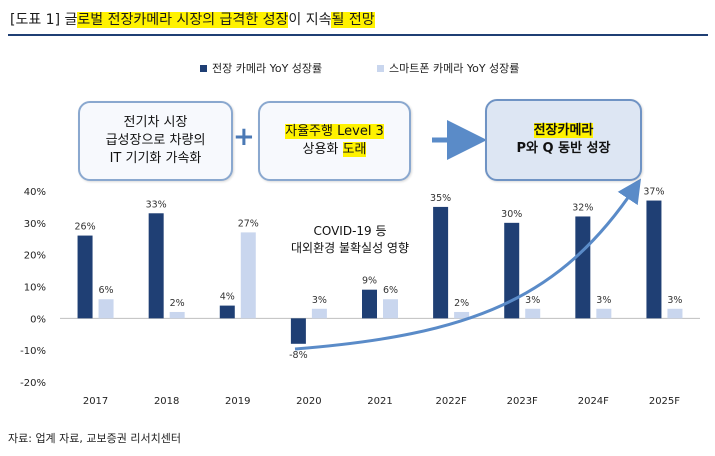 Image resolution: width=715 pixels, height=456 pixels. I want to click on chart-legend: 전장 카메라 YoY 성장률 스마트폰 카메라 YoY 성장률, so click(357, 68).